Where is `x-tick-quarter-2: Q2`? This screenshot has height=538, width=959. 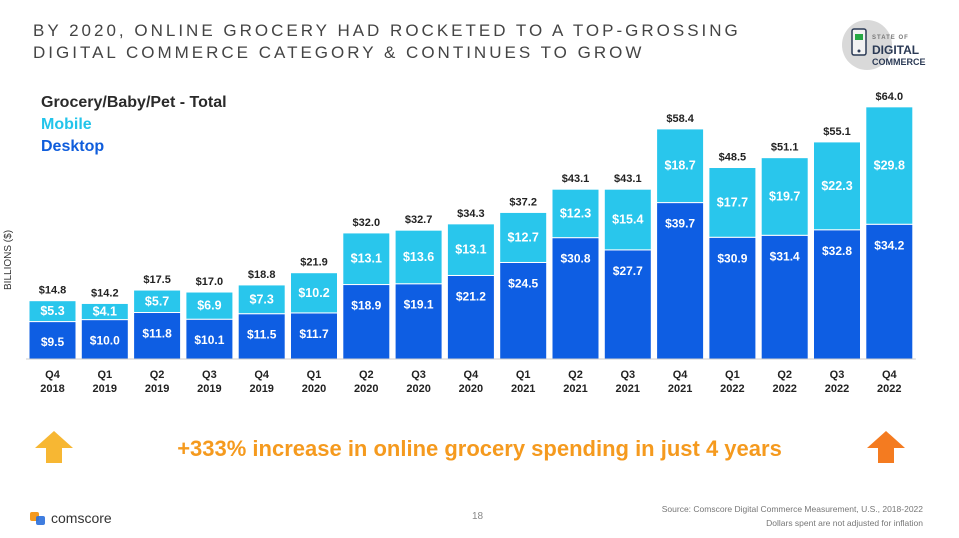 x-tick-quarter-2: Q2 is located at coordinates (157, 375).